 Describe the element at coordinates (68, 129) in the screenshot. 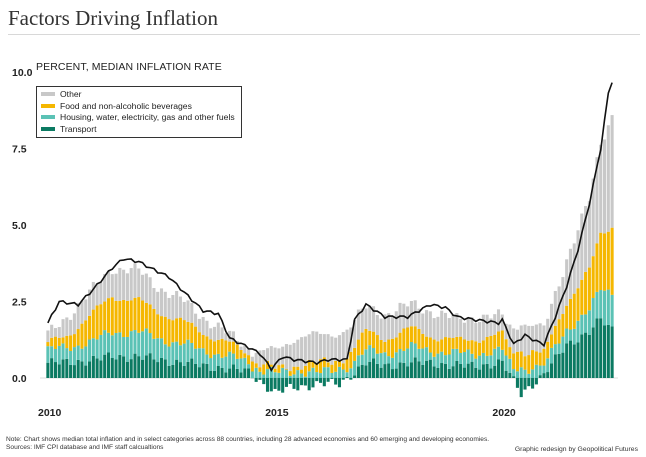

I see `legend-item-transport: Transport` at that location.